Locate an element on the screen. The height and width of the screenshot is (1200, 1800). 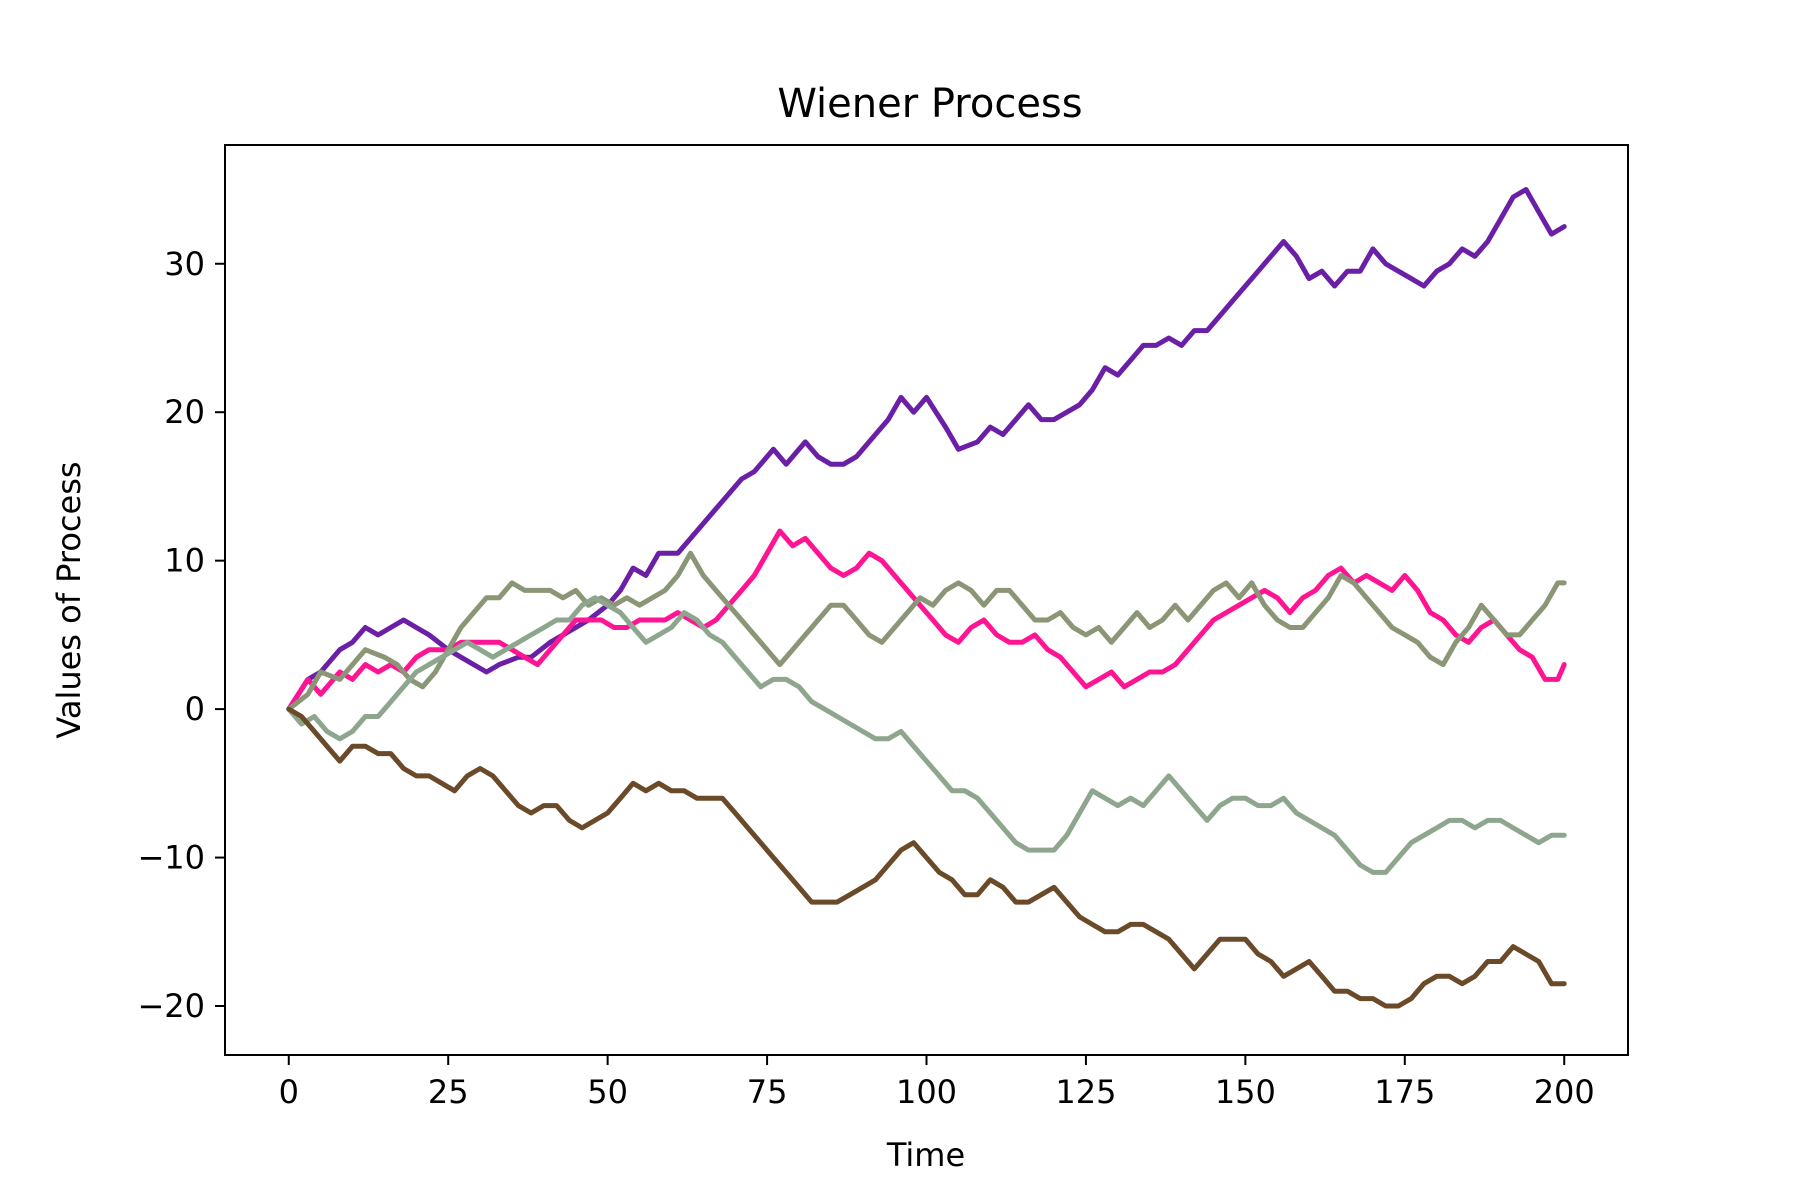
y-tick-label: −20 is located at coordinates (171, 1006).